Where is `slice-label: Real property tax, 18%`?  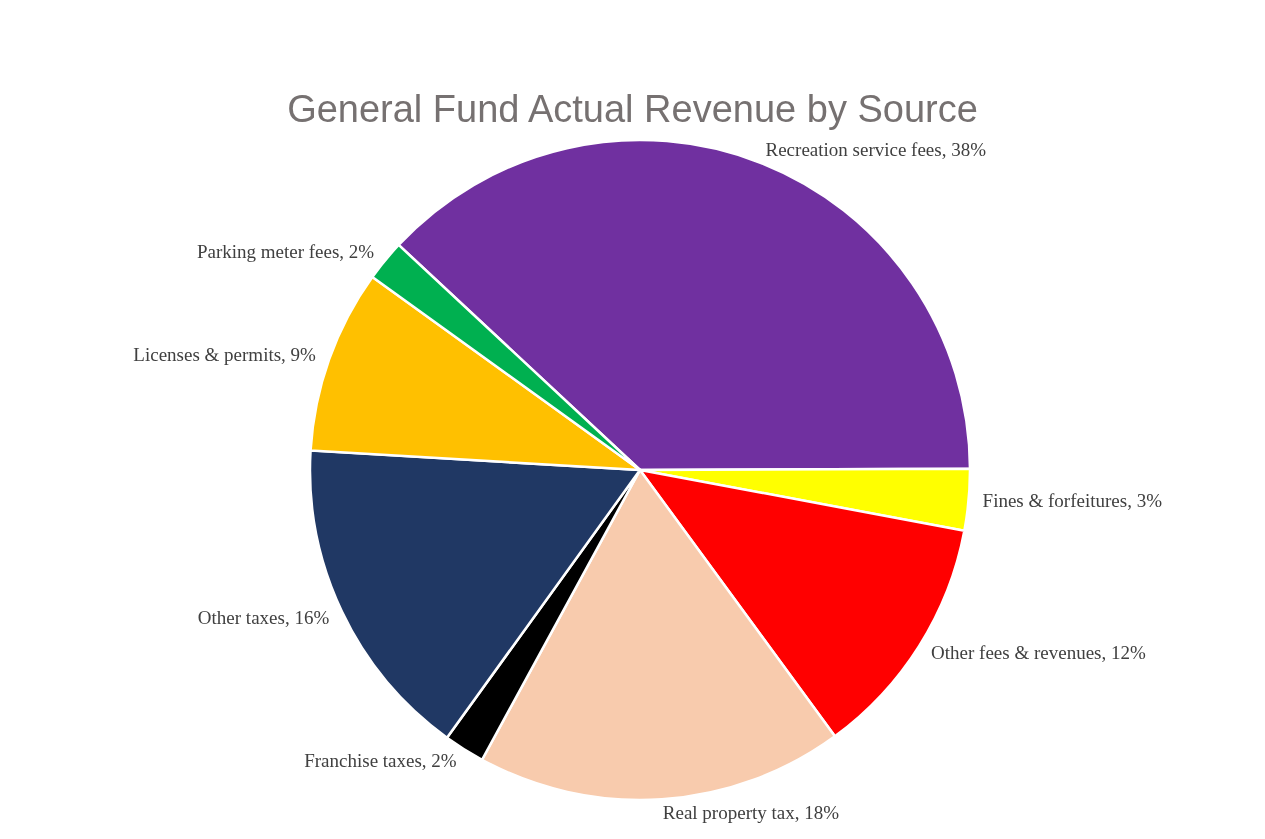 slice-label: Real property tax, 18% is located at coordinates (751, 813).